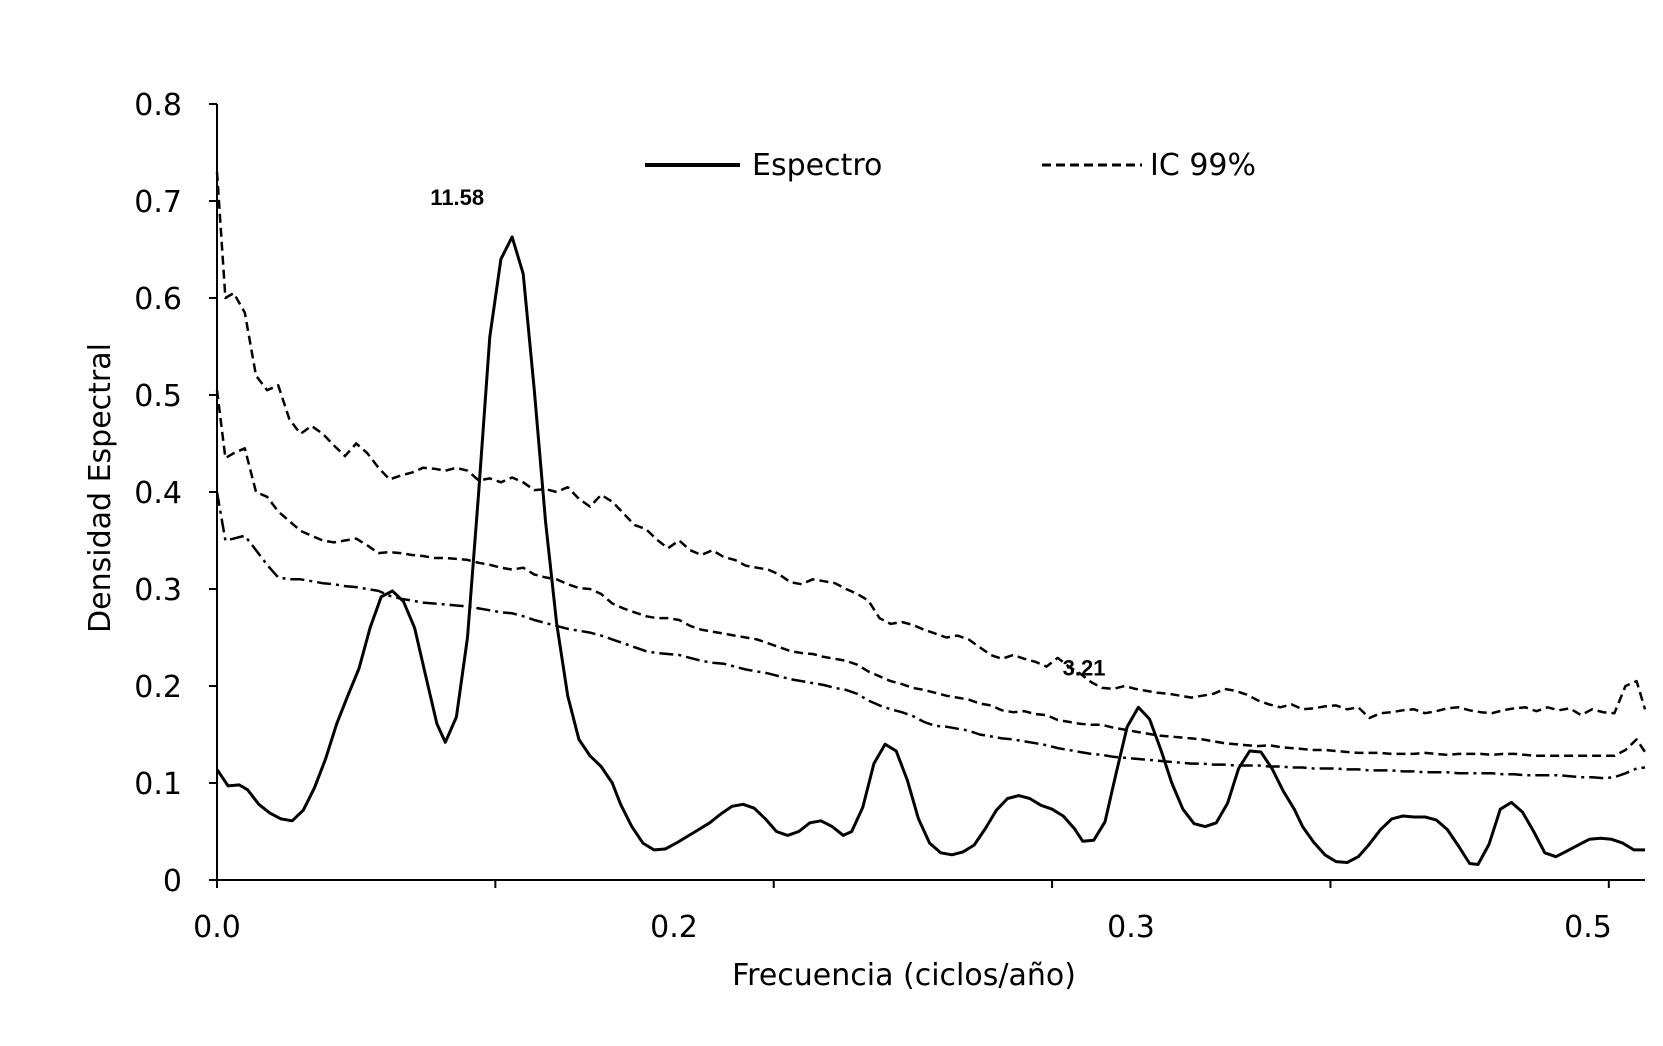  What do you see at coordinates (158, 396) in the screenshot?
I see `y-tick-label: 0.5` at bounding box center [158, 396].